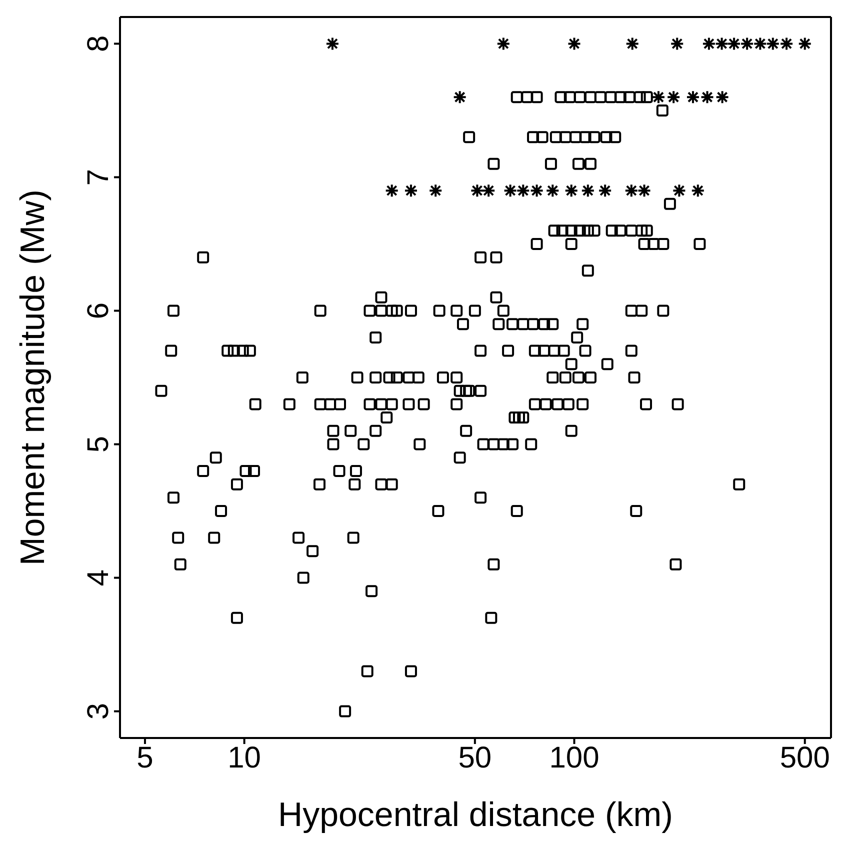 This screenshot has height=847, width=847. Describe the element at coordinates (98, 177) in the screenshot. I see `y-tick-label: 7` at that location.